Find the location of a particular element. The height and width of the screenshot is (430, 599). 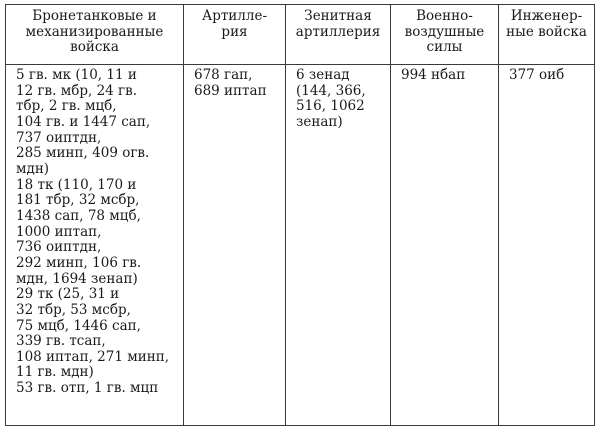

header-line: артиллерия is located at coordinates (338, 31).